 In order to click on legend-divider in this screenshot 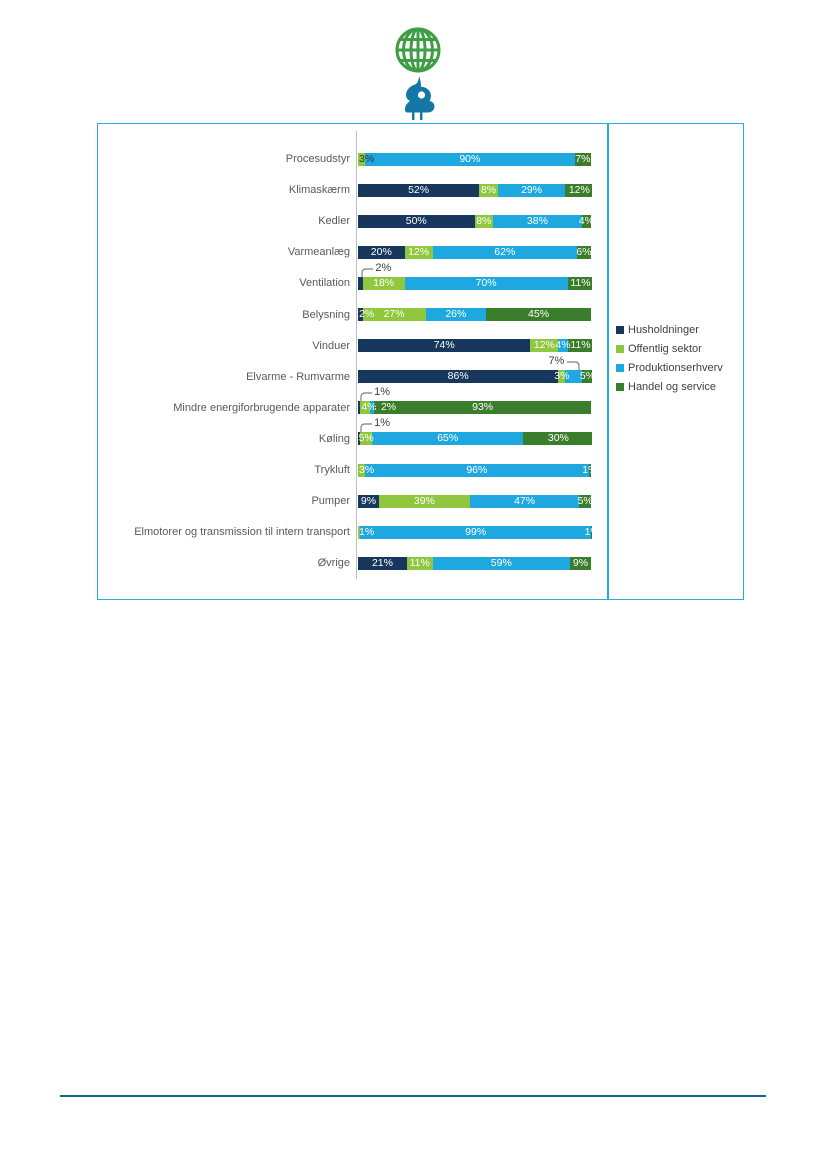, I will do `click(608, 361)`.